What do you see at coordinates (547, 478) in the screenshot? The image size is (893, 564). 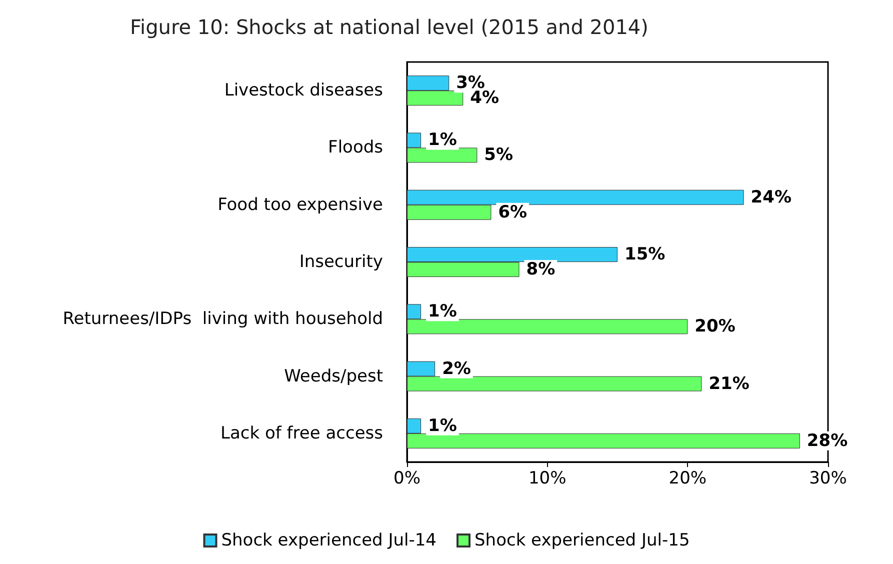 I see `x-tick-label: 10%` at bounding box center [547, 478].